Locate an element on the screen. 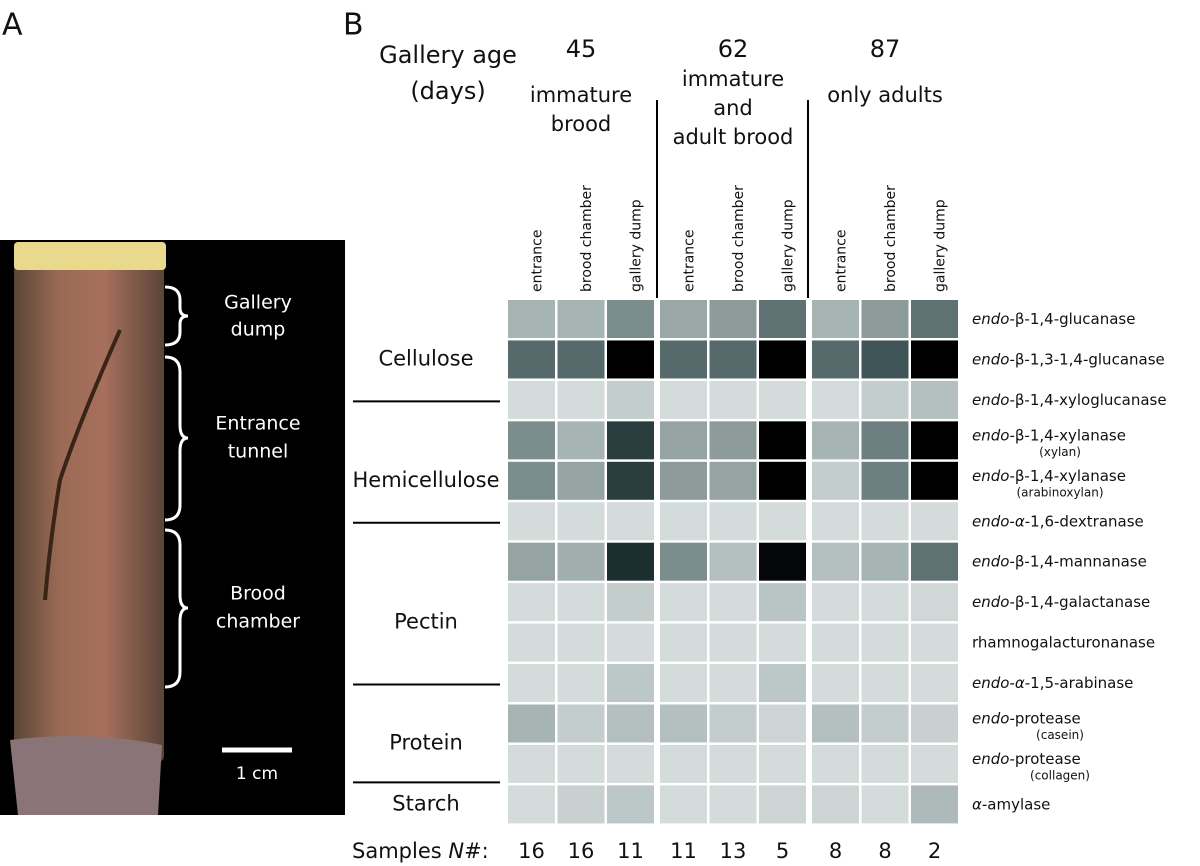 This screenshot has width=1200, height=866. enzyme-label: endo-α-1,5-arabinase is located at coordinates (1052, 683).